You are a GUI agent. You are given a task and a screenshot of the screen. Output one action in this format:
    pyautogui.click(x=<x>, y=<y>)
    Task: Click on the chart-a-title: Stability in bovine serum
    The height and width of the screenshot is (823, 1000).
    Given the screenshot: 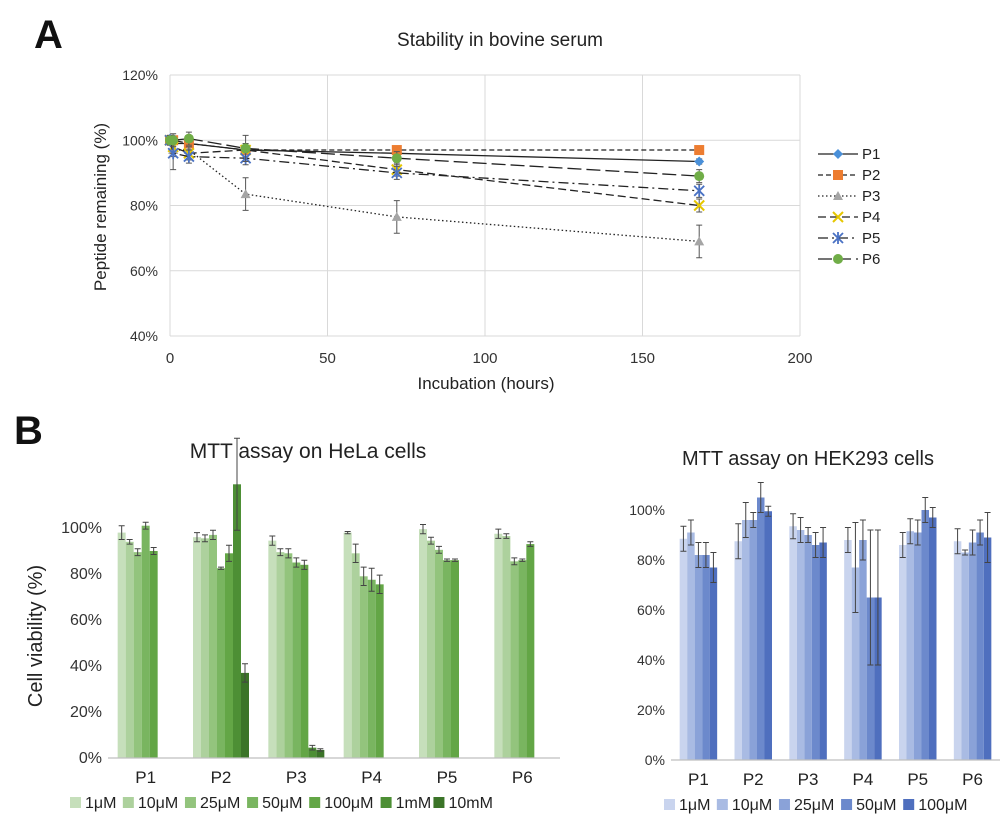 What is the action you would take?
    pyautogui.click(x=500, y=40)
    